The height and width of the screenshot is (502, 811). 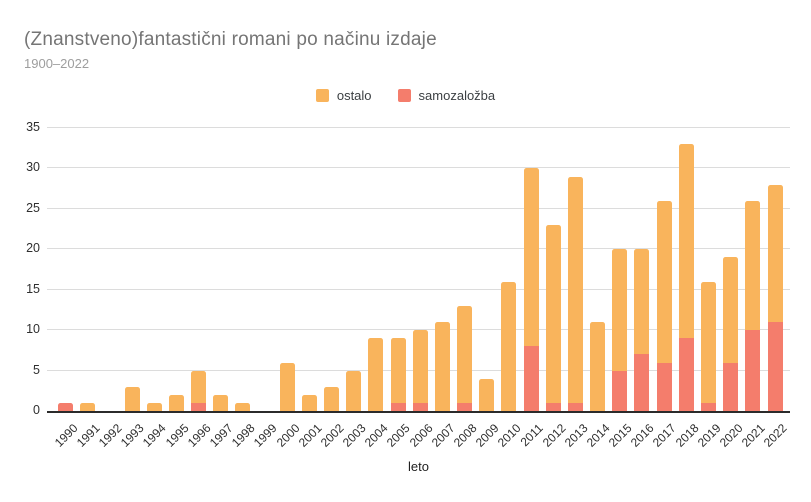 I want to click on bar-segment-samozaložba-2020, so click(x=731, y=386).